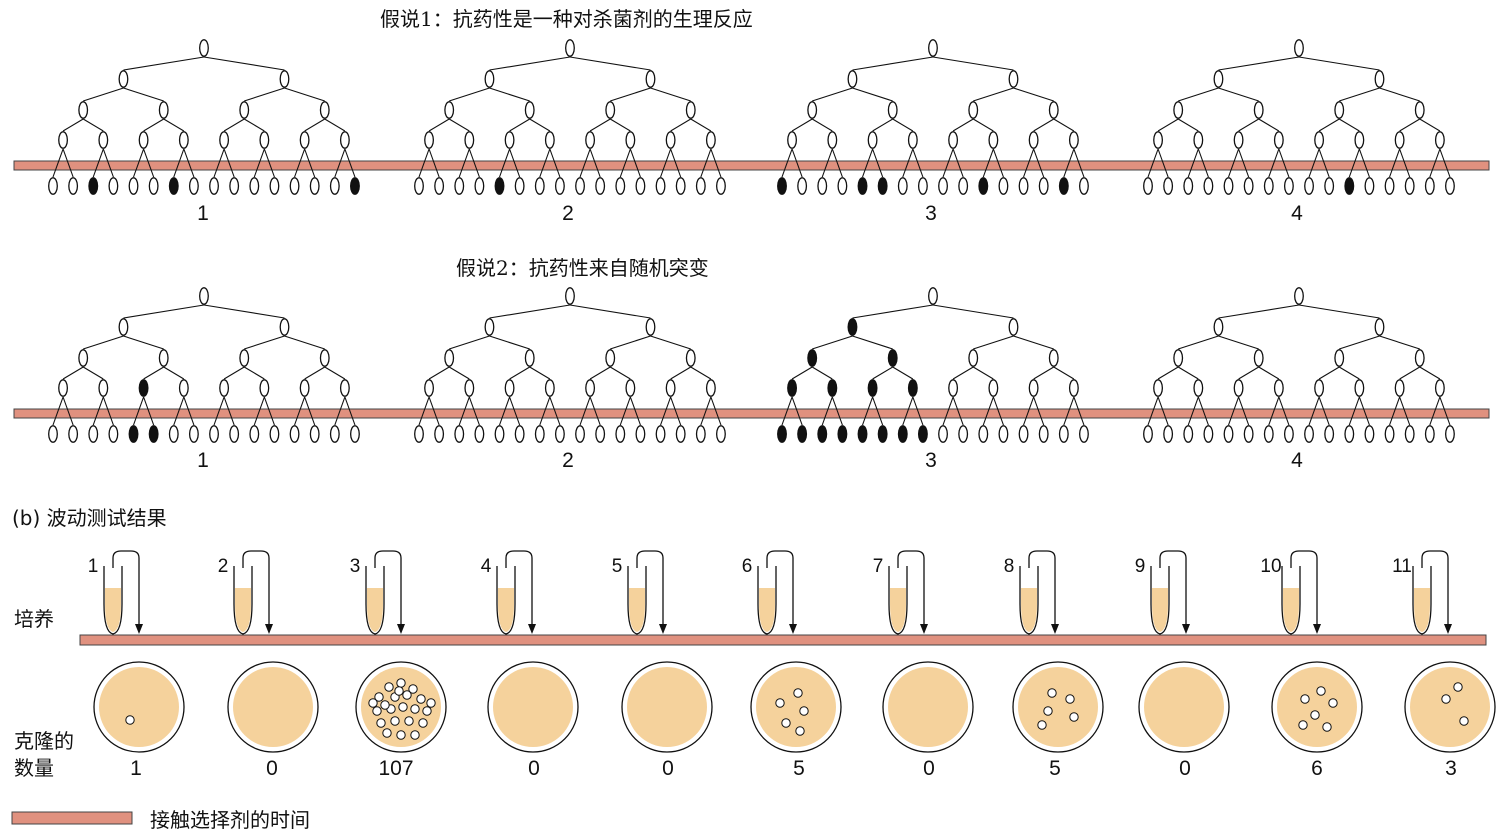  Describe the element at coordinates (401, 720) in the screenshot. I see `agar-plate-3: 107` at that location.